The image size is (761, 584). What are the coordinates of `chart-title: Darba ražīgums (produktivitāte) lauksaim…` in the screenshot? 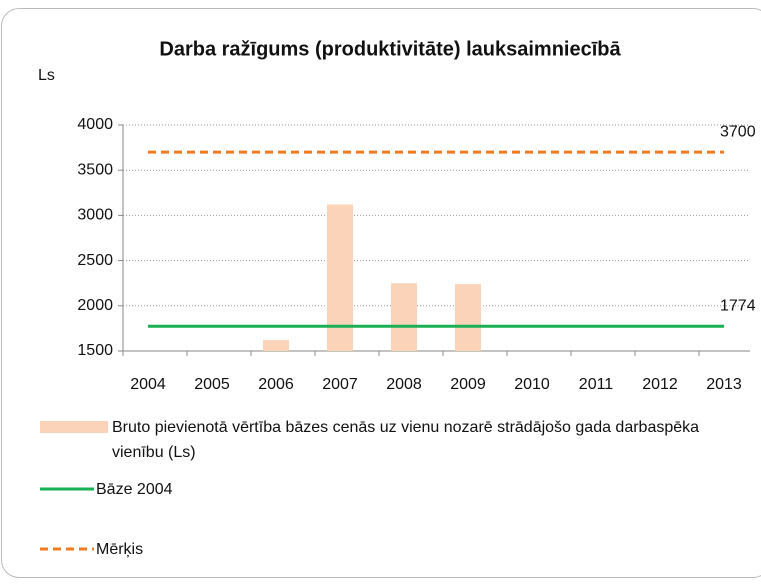 It's located at (390, 49).